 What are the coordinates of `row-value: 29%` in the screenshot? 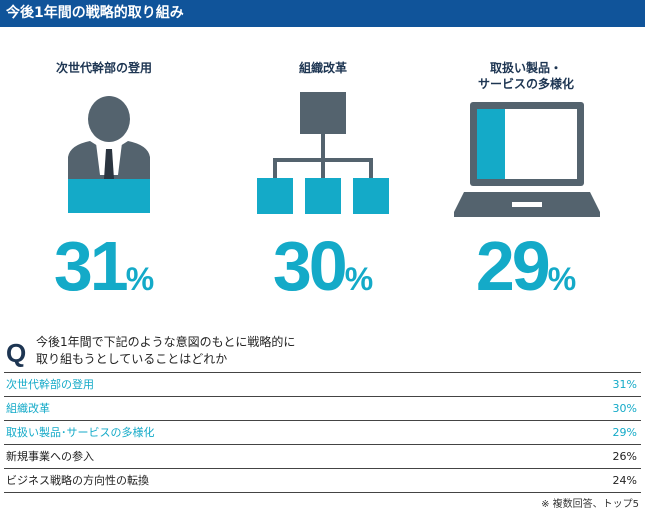 It's located at (624, 432).